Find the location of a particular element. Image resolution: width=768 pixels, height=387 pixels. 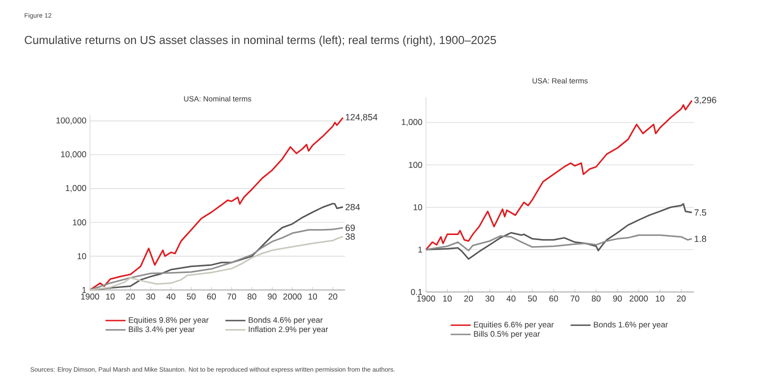

y-tick-label: 100,000 is located at coordinates (71, 120).